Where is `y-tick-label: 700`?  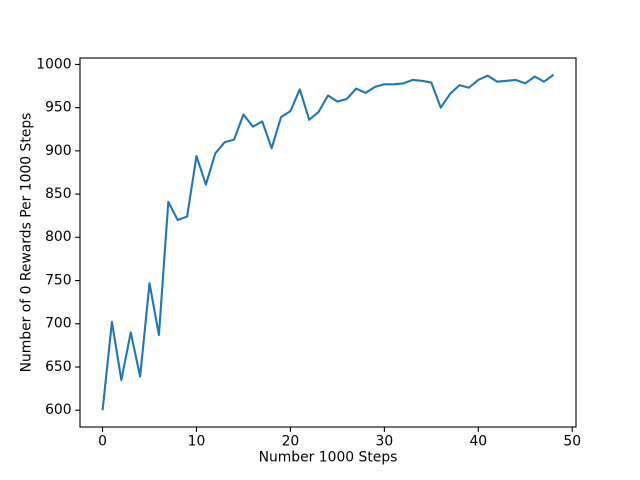 y-tick-label: 700 is located at coordinates (58, 324).